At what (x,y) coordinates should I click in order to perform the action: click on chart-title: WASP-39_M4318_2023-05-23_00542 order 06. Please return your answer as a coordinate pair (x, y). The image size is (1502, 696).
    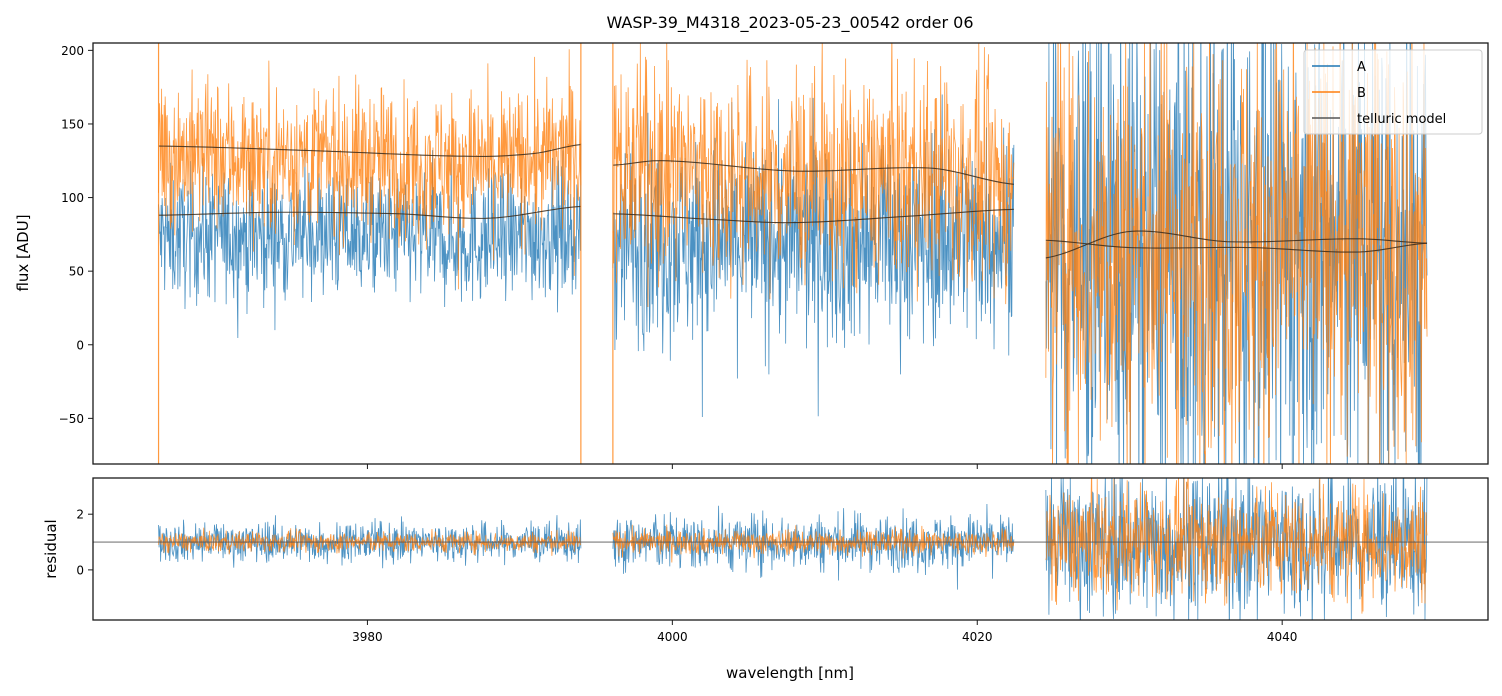
    Looking at the image, I should click on (789, 23).